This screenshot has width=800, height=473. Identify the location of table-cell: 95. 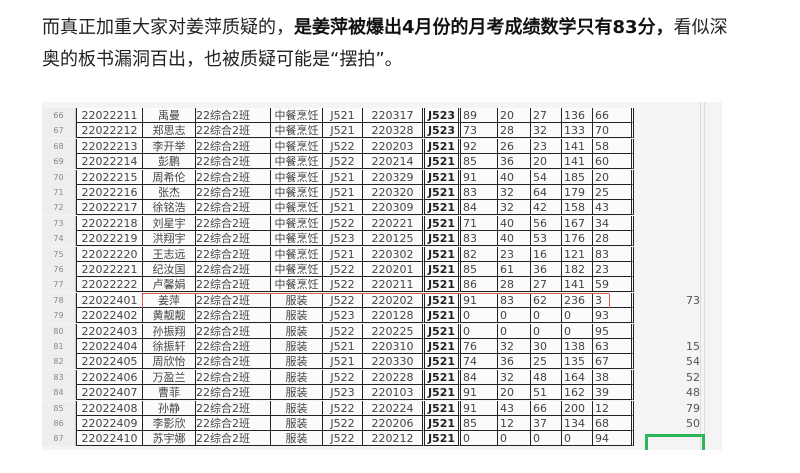
(613, 331).